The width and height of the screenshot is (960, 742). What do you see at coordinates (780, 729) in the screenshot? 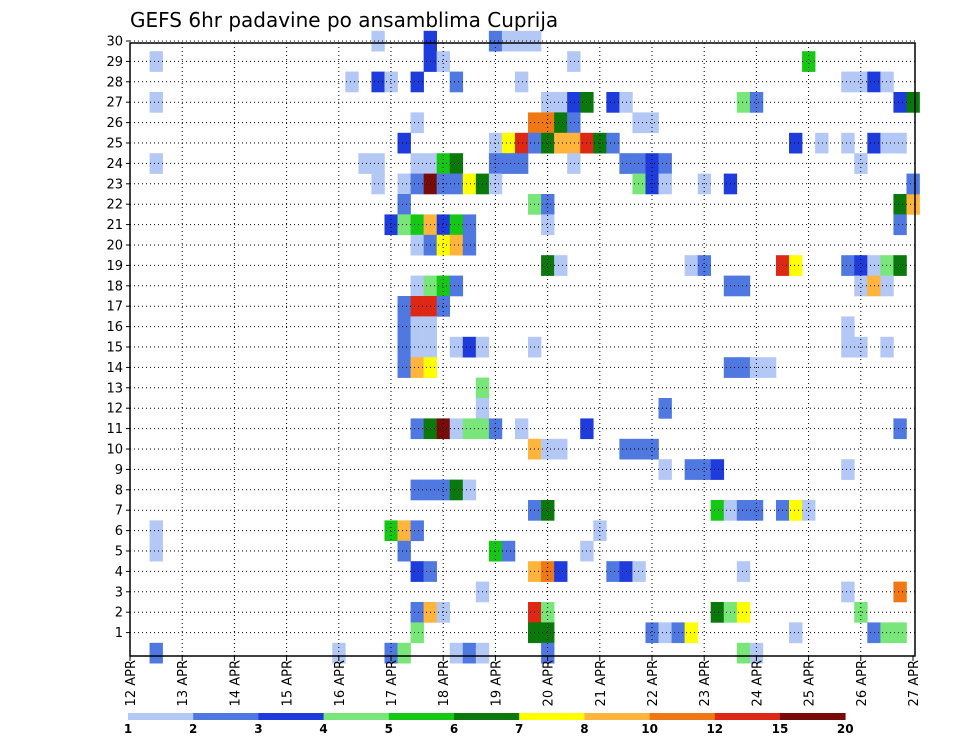
I see `colorbar-label: 15` at bounding box center [780, 729].